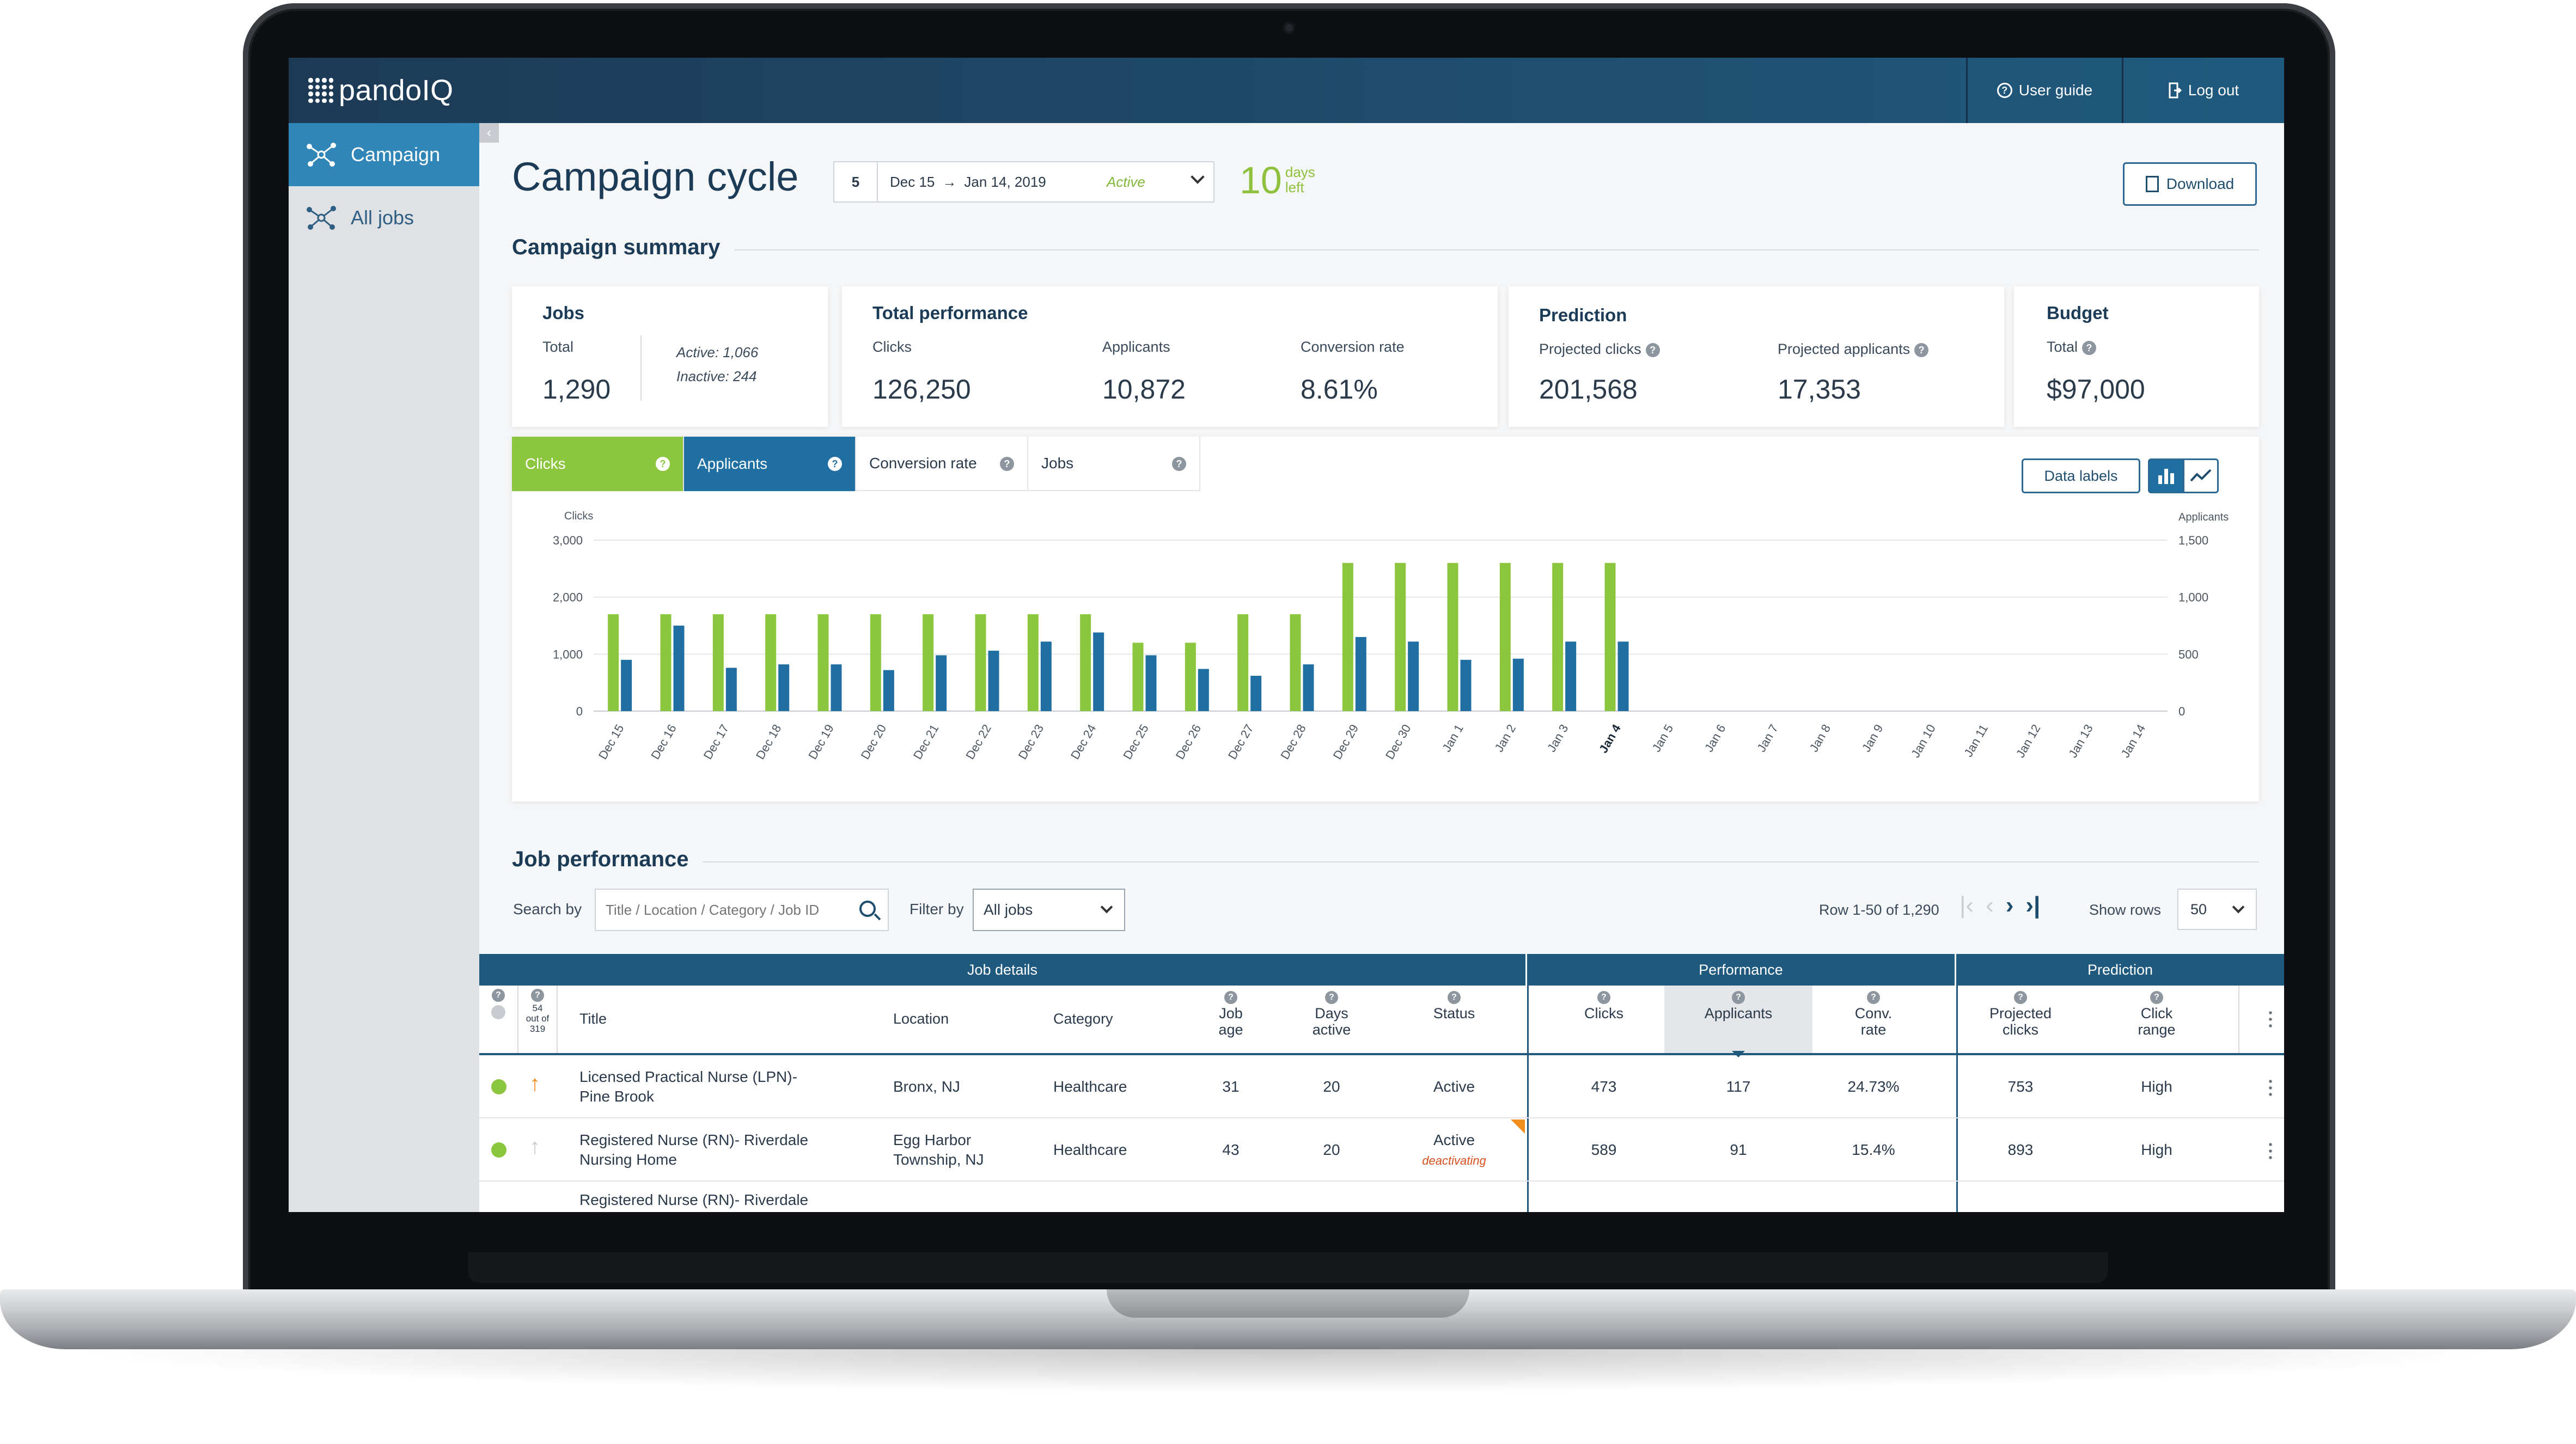 The image size is (2576, 1444). Describe the element at coordinates (1872, 738) in the screenshot. I see `x-tick-label: Jan 9` at that location.